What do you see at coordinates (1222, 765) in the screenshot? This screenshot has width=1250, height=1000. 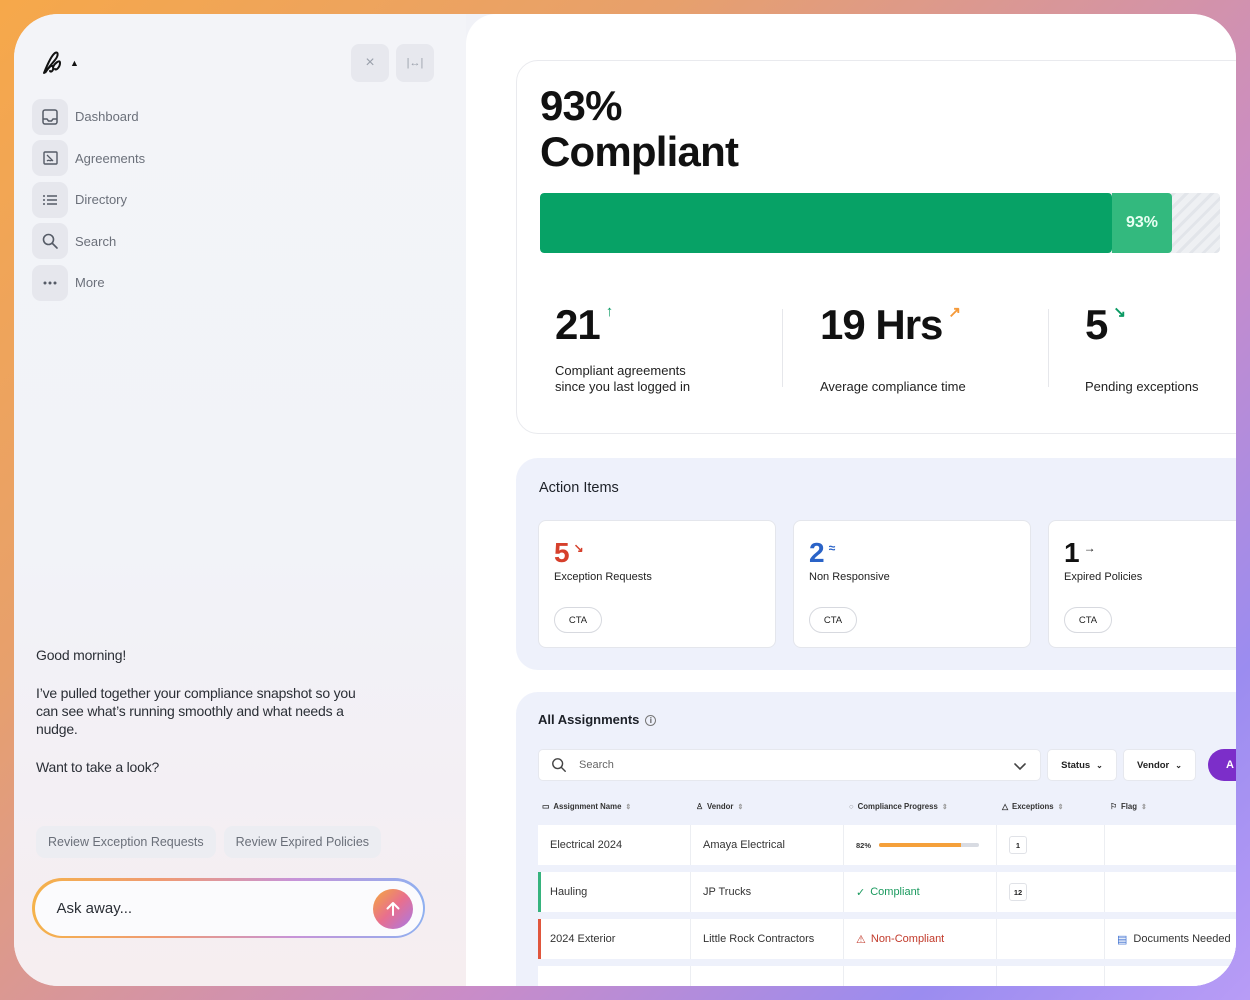 I see `primary-action-button: A` at bounding box center [1222, 765].